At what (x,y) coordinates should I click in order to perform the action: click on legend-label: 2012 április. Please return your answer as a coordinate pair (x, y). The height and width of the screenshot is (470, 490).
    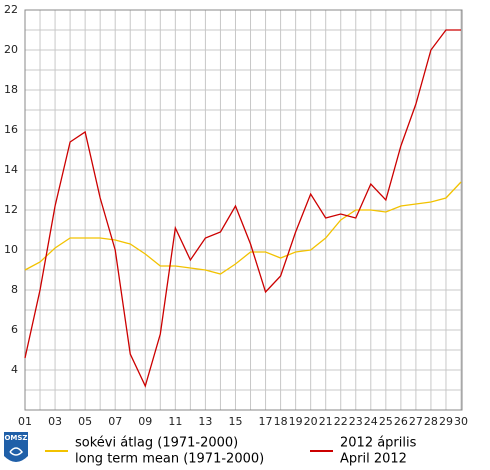
    Looking at the image, I should click on (378, 443).